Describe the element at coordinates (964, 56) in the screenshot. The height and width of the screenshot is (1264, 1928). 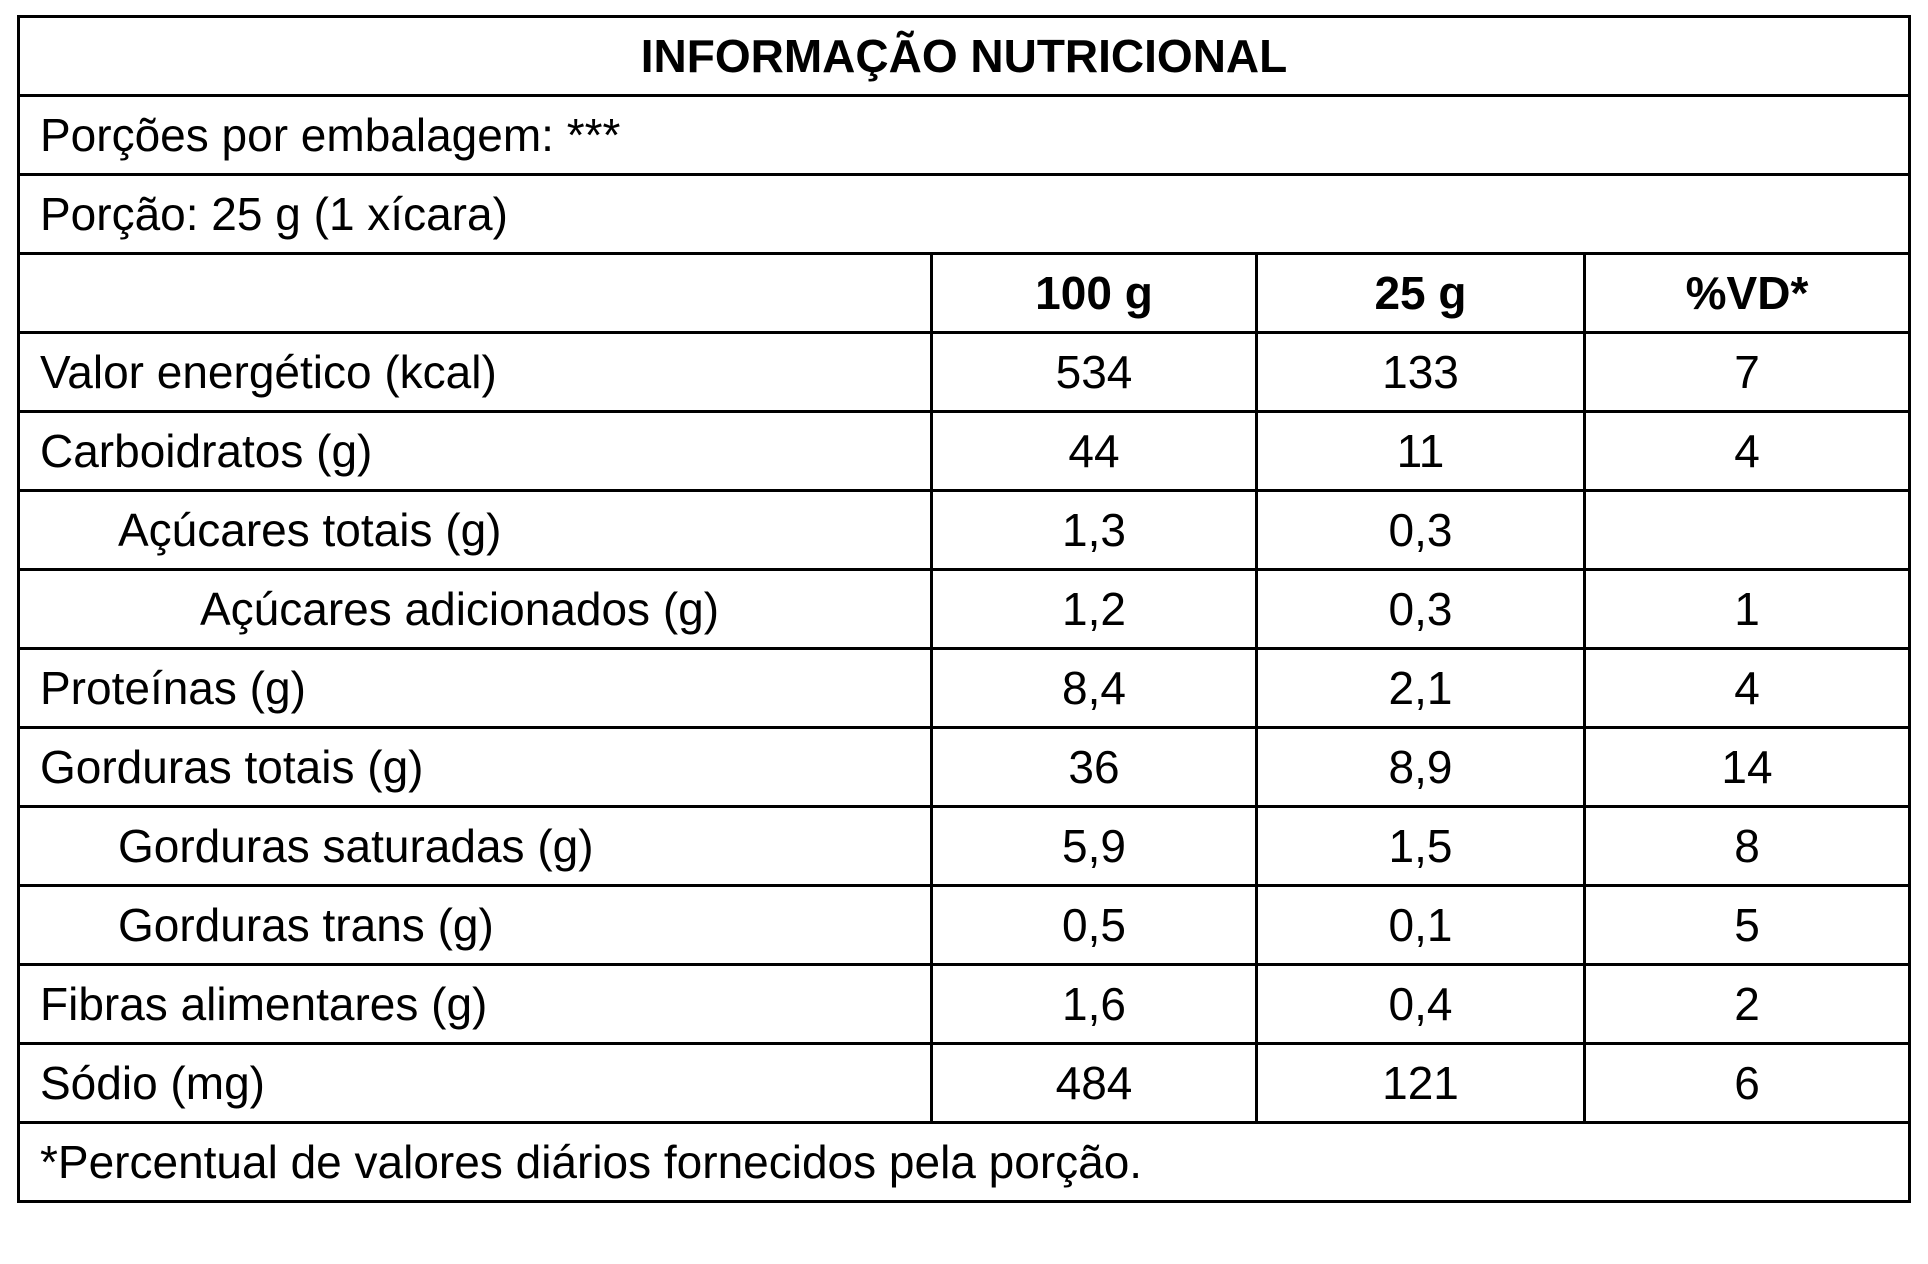
I see `table-title: INFORMAÇÃO NUTRICIONAL` at that location.